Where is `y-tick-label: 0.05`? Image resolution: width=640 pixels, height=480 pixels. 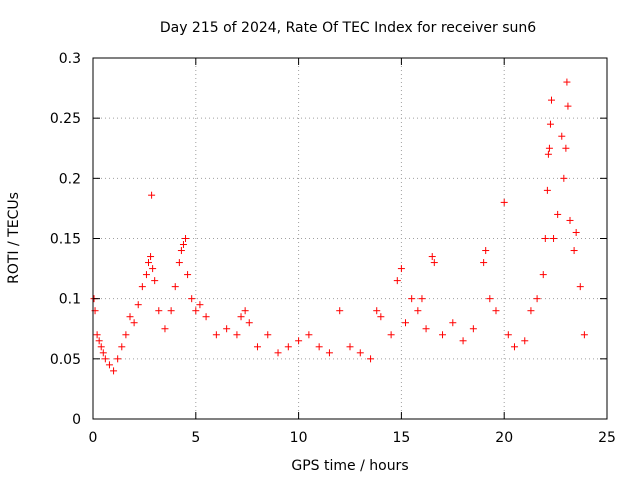
y-tick-label: 0.05 is located at coordinates (65, 360).